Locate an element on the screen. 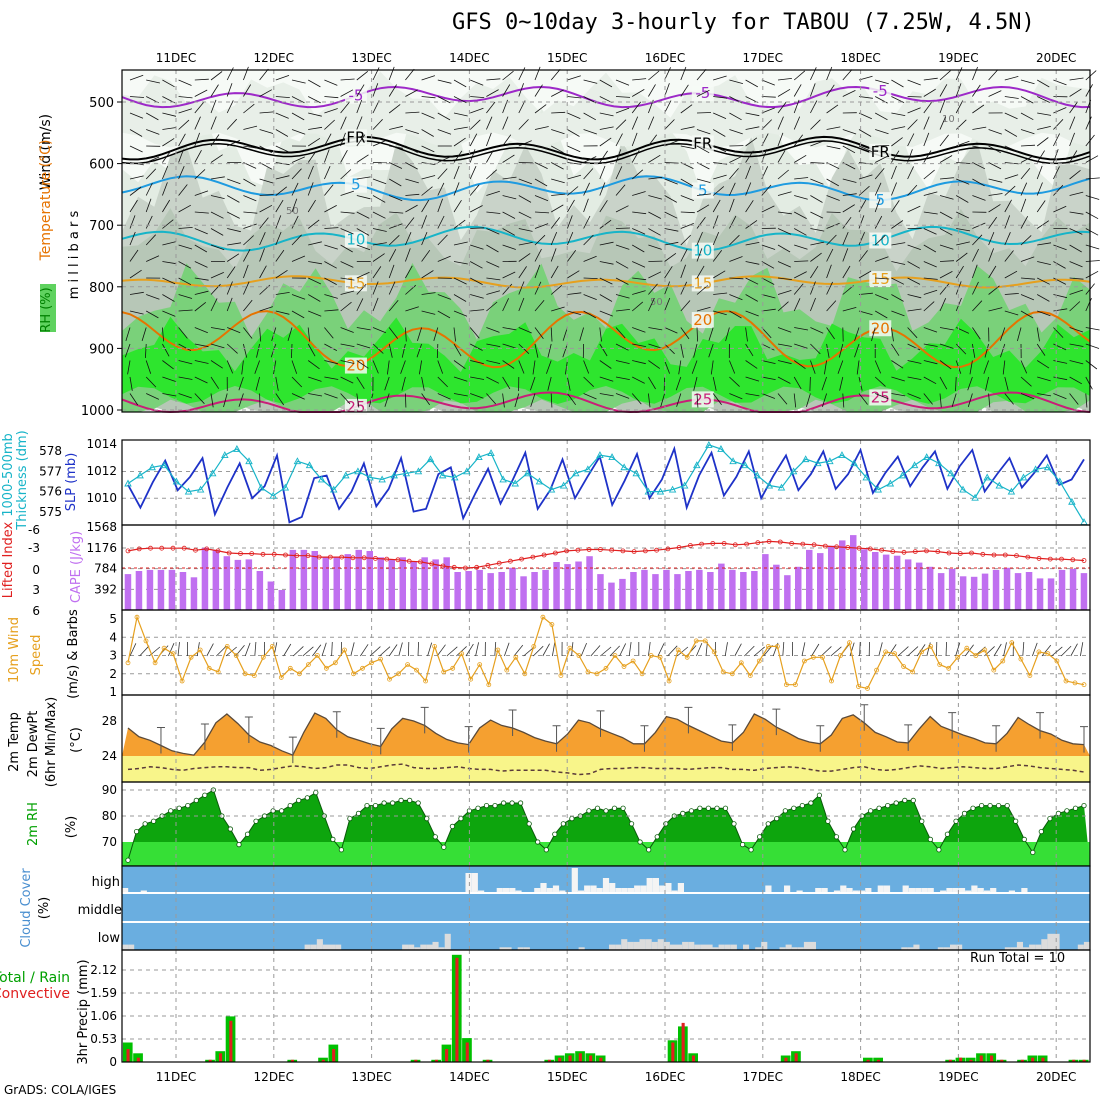  thickness-tick-label: 576 is located at coordinates (50, 492).